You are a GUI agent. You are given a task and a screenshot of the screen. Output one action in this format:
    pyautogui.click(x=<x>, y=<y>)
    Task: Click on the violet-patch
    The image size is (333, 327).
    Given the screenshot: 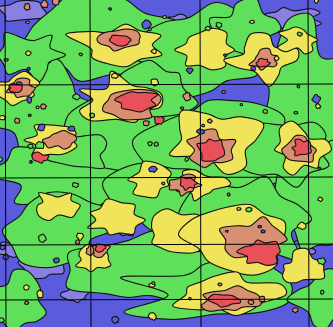 What is the action you would take?
    pyautogui.click(x=24, y=11)
    